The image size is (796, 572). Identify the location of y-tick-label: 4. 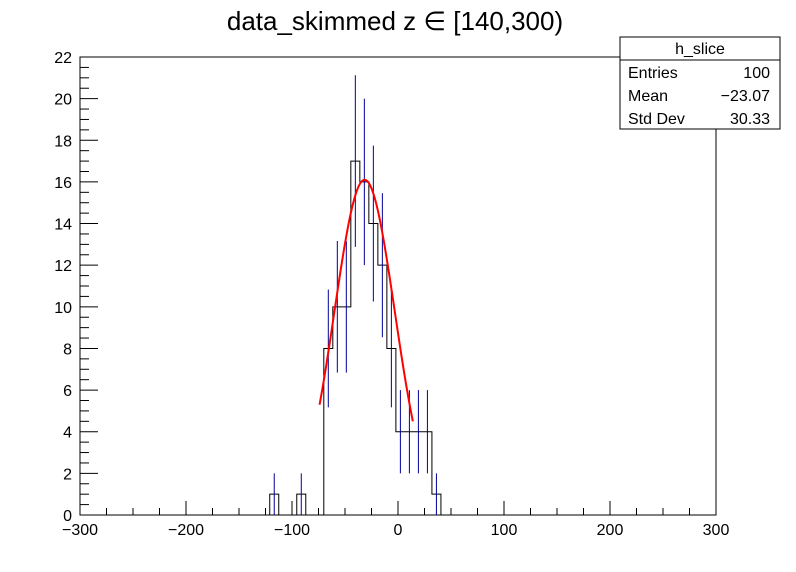
(67, 433).